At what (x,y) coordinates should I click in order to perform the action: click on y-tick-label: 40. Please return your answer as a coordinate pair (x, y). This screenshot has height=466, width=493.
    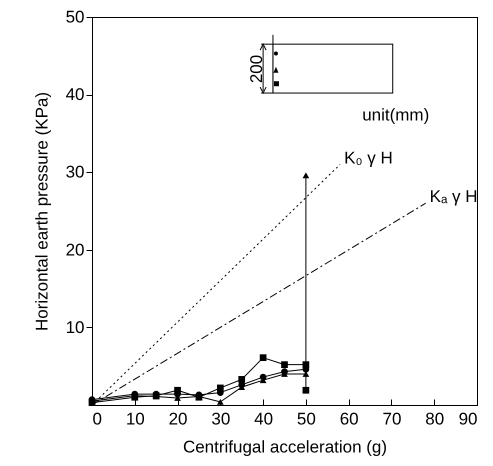
    Looking at the image, I should click on (75, 94).